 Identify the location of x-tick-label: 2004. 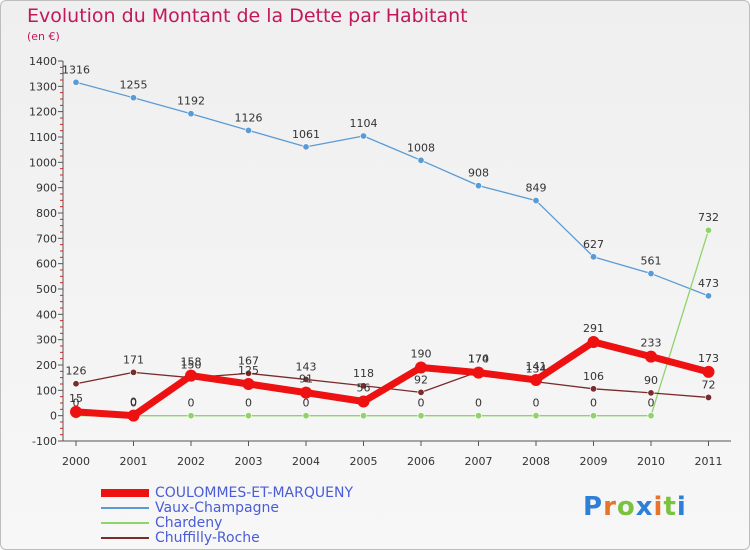
(306, 461).